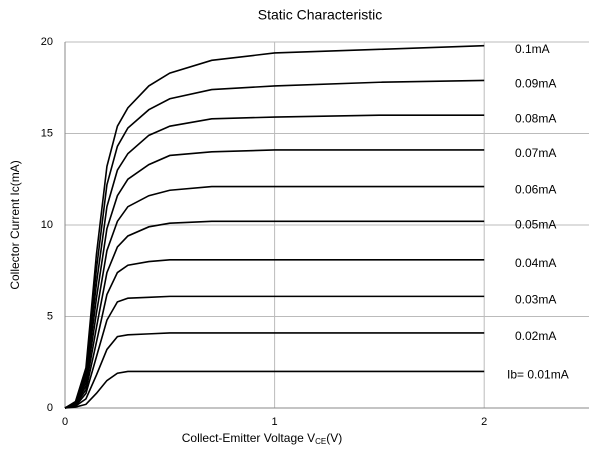 The image size is (590, 452). Describe the element at coordinates (47, 133) in the screenshot. I see `y-tick-label: 15` at that location.